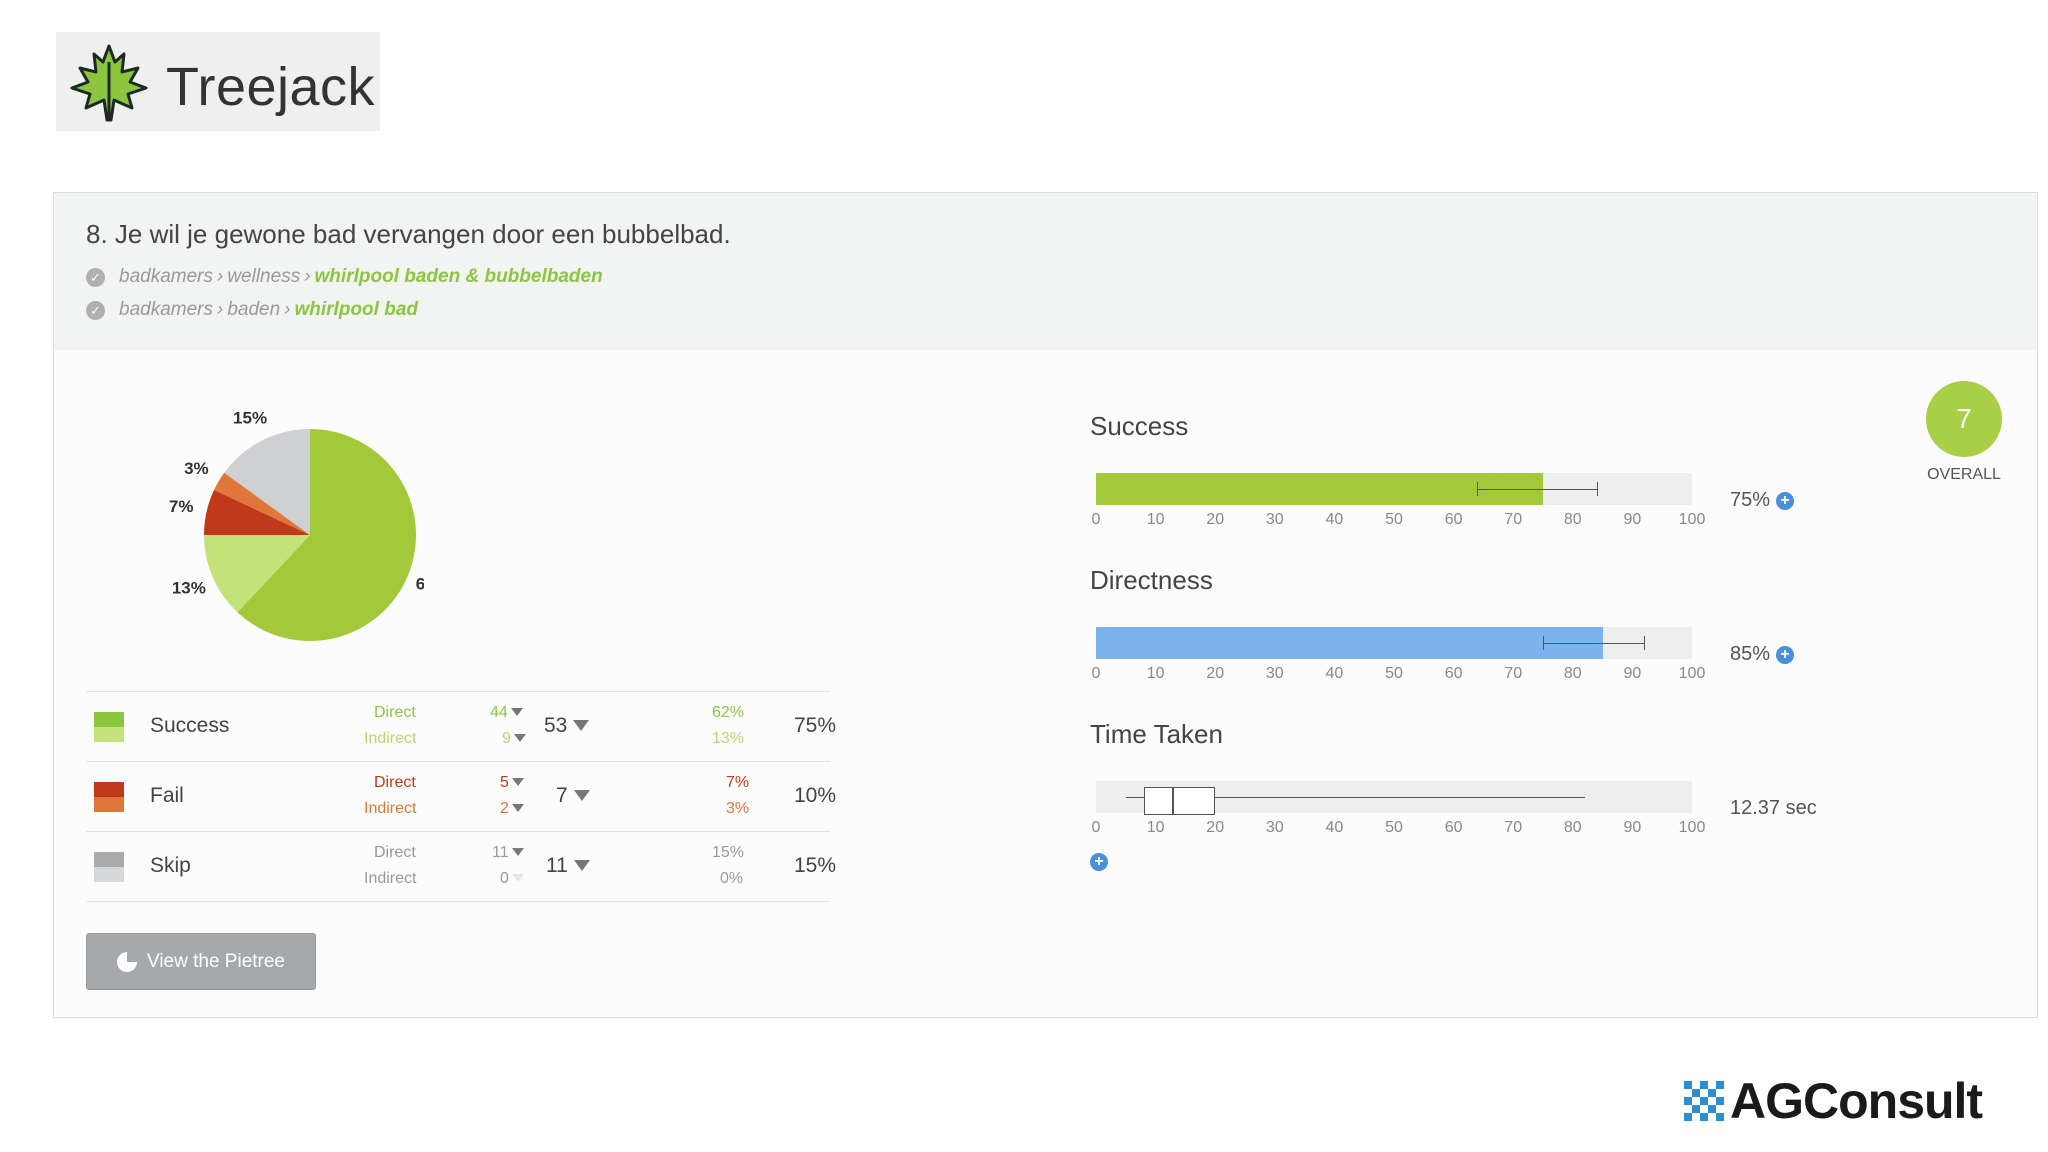  I want to click on overall-score: 7, so click(1964, 419).